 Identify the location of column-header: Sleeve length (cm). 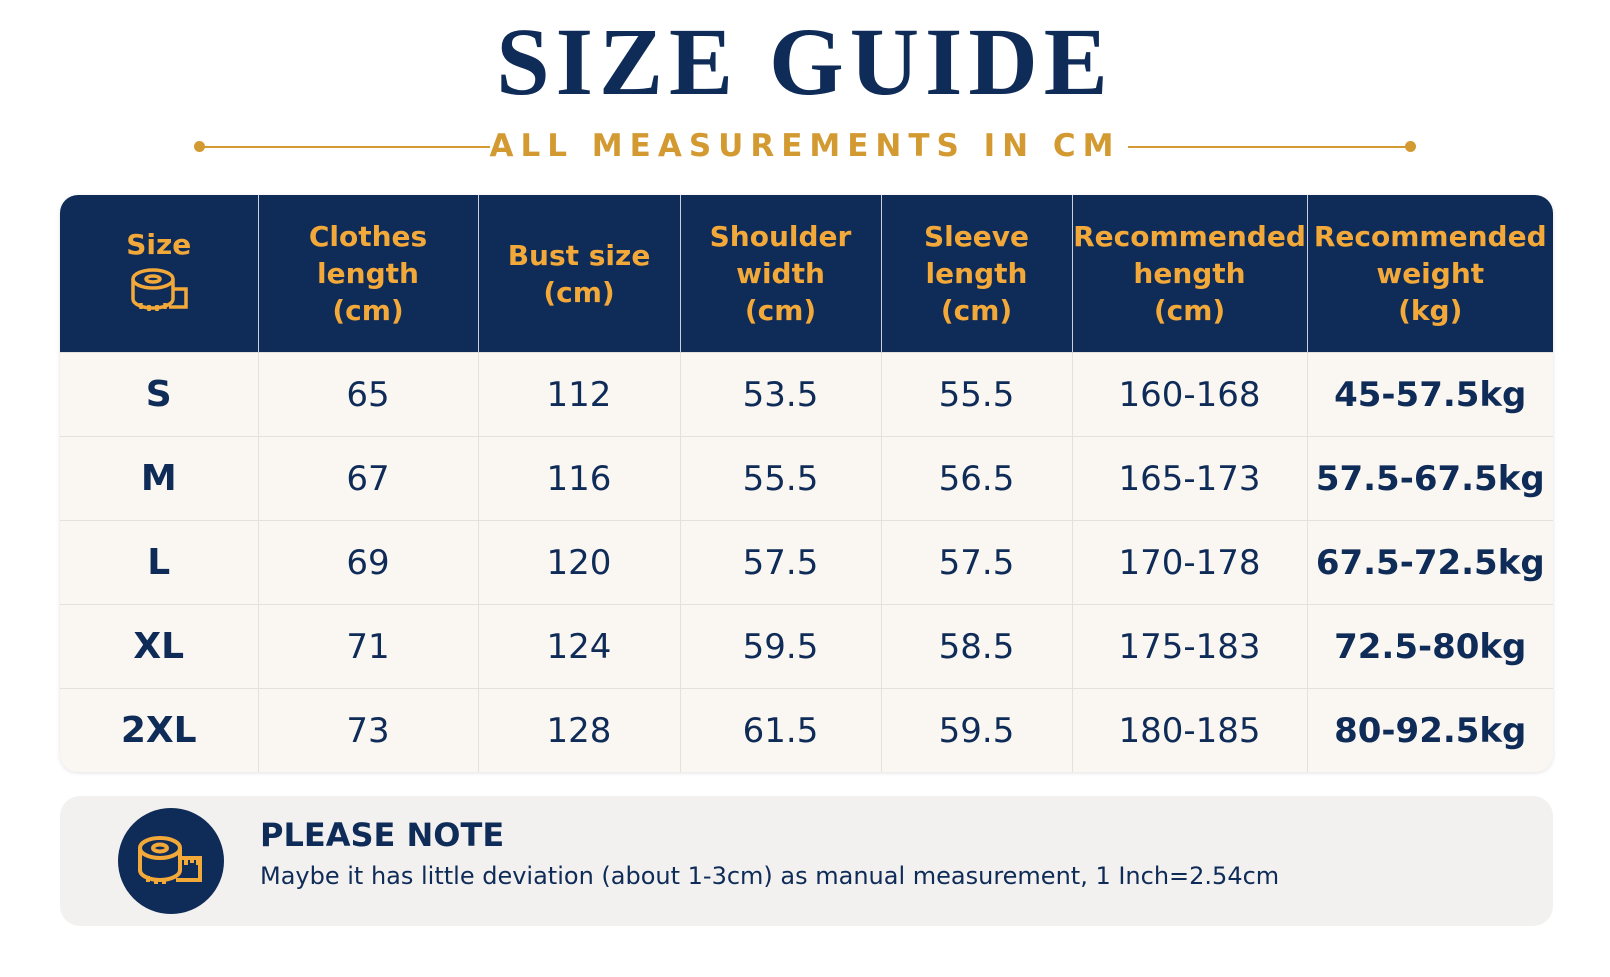
(976, 274).